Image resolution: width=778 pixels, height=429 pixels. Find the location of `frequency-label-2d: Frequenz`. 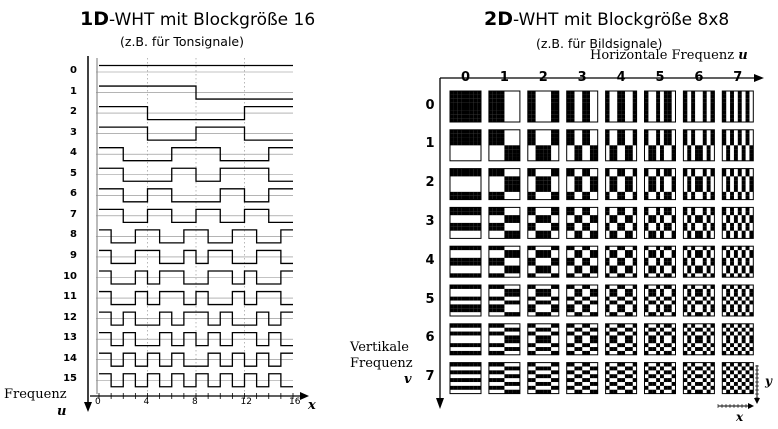

frequency-label-2d: Frequenz is located at coordinates (381, 363).